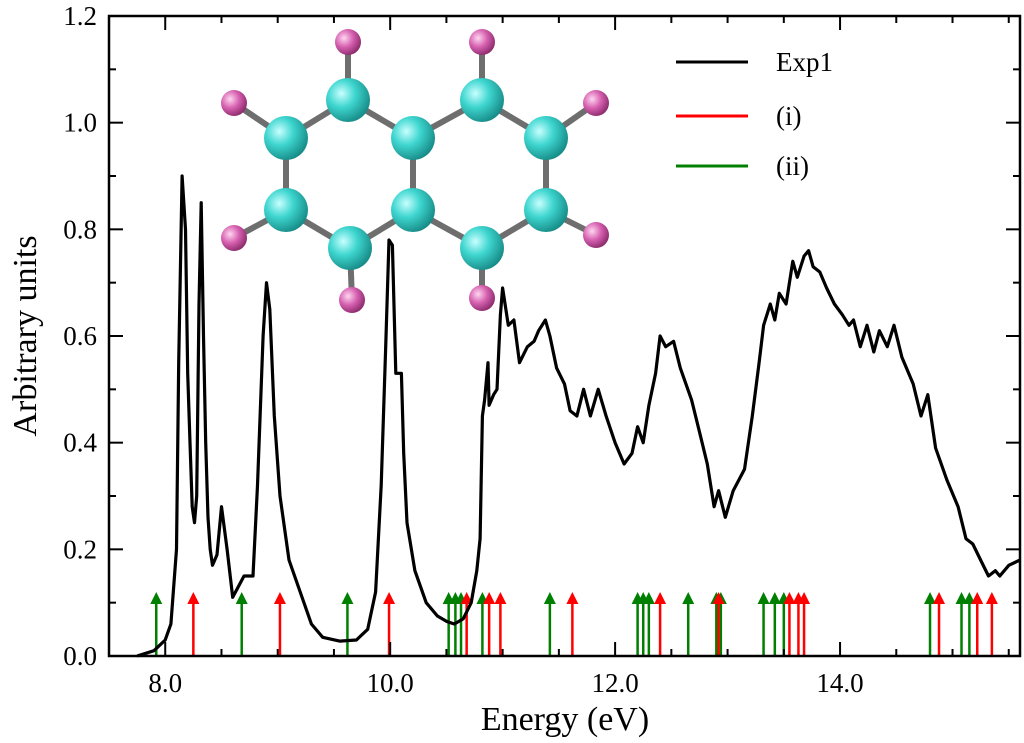 The width and height of the screenshot is (1024, 743). I want to click on x-tick-label: 12.0, so click(614, 683).